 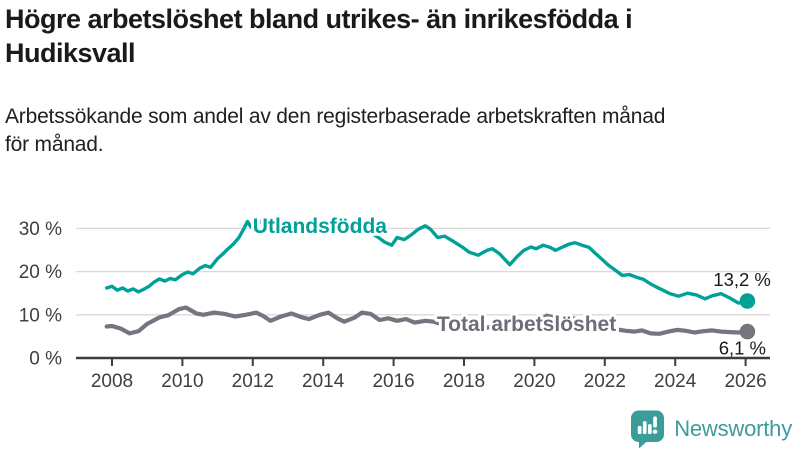 What do you see at coordinates (182, 381) in the screenshot?
I see `x-axis-tick-label: 2010` at bounding box center [182, 381].